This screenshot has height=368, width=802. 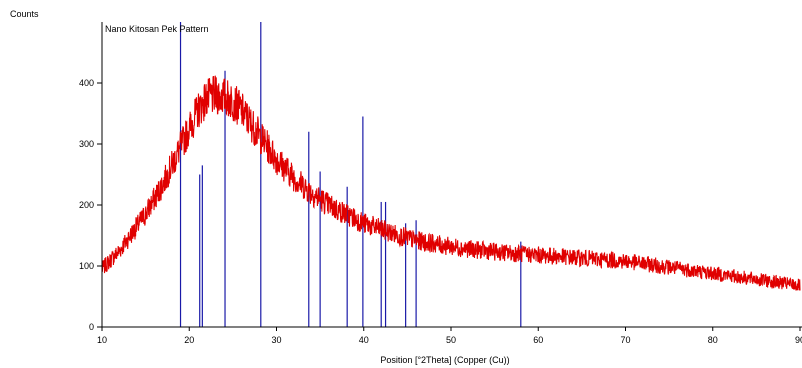 What do you see at coordinates (451, 340) in the screenshot?
I see `x-tick-label: 50` at bounding box center [451, 340].